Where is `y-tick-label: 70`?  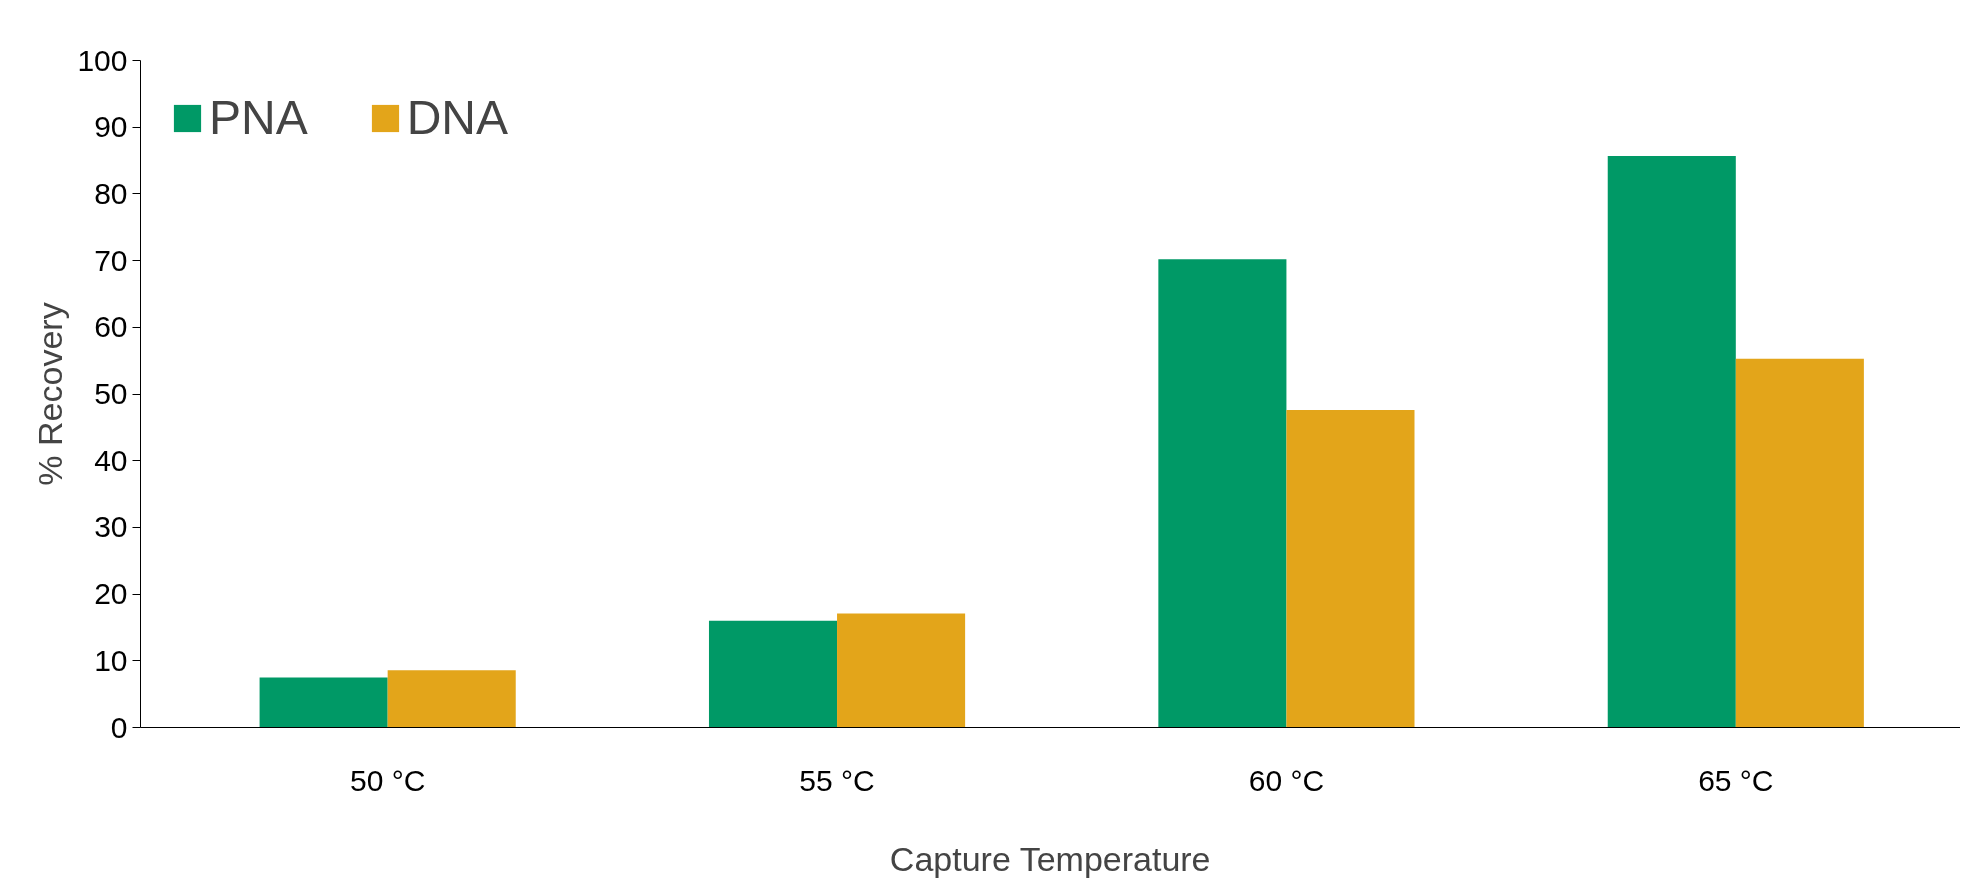 y-tick-label: 70 is located at coordinates (111, 260).